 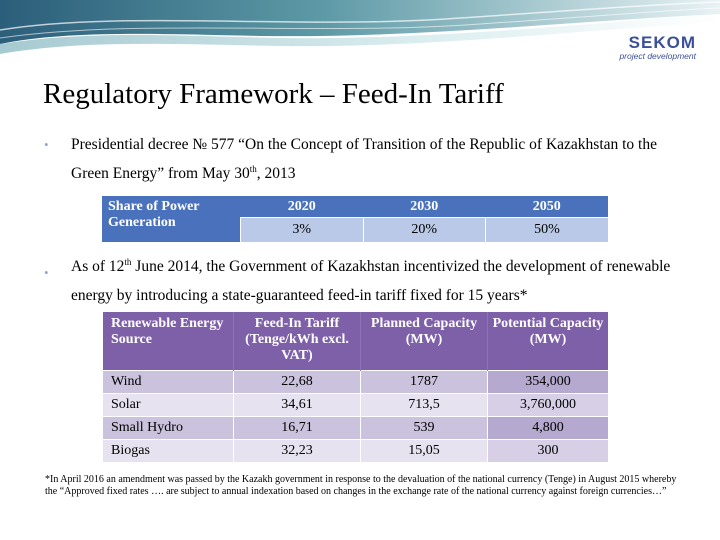 What do you see at coordinates (355, 428) in the screenshot?
I see `table-row: Small Hydro 16,71 539 4,800` at bounding box center [355, 428].